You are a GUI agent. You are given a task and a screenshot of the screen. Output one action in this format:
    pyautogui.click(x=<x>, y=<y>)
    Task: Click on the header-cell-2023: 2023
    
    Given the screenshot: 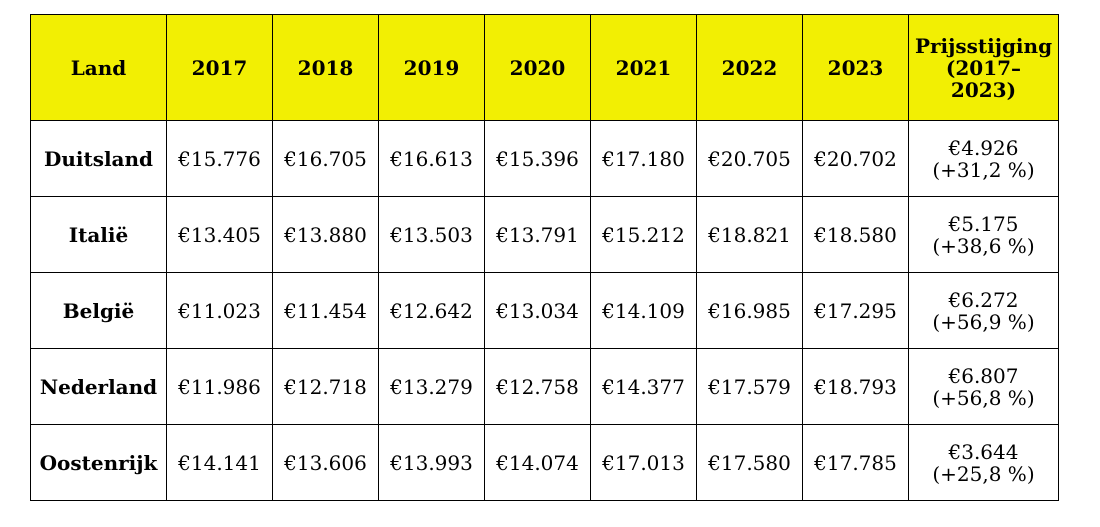 What is the action you would take?
    pyautogui.click(x=855, y=67)
    